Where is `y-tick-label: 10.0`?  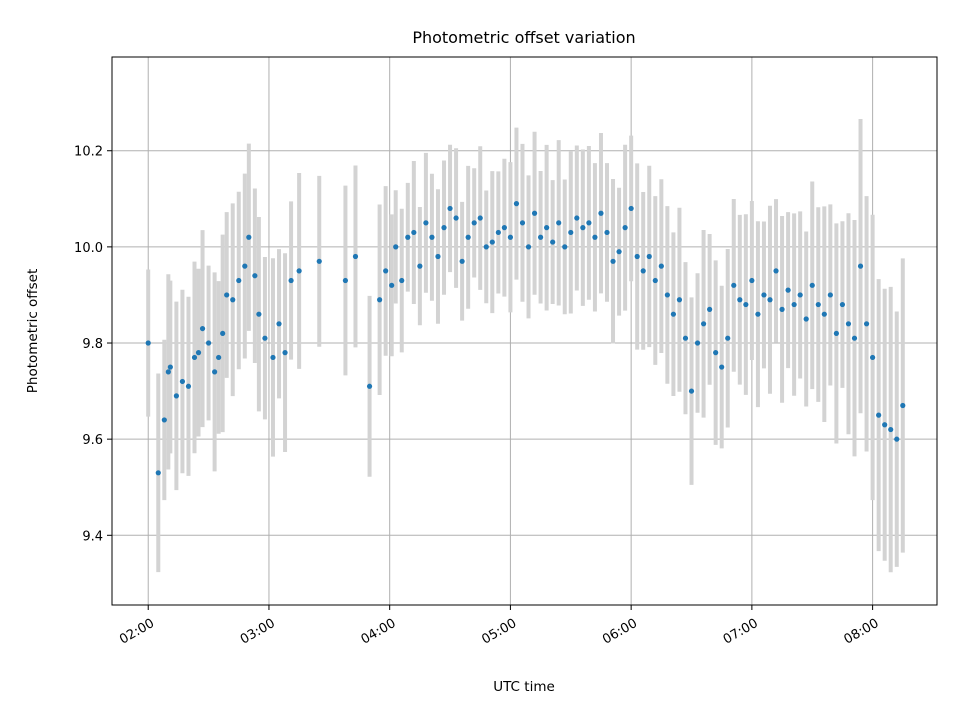 y-tick-label: 10.0 is located at coordinates (88, 248).